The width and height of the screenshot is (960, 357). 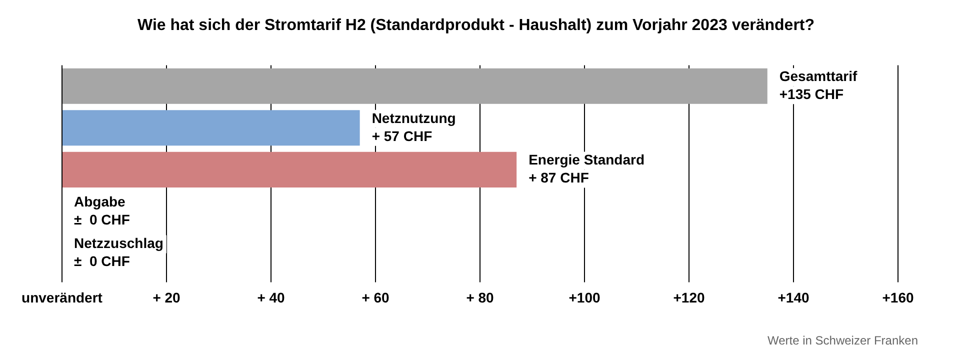 I want to click on x-tick-label: +140, so click(x=794, y=297).